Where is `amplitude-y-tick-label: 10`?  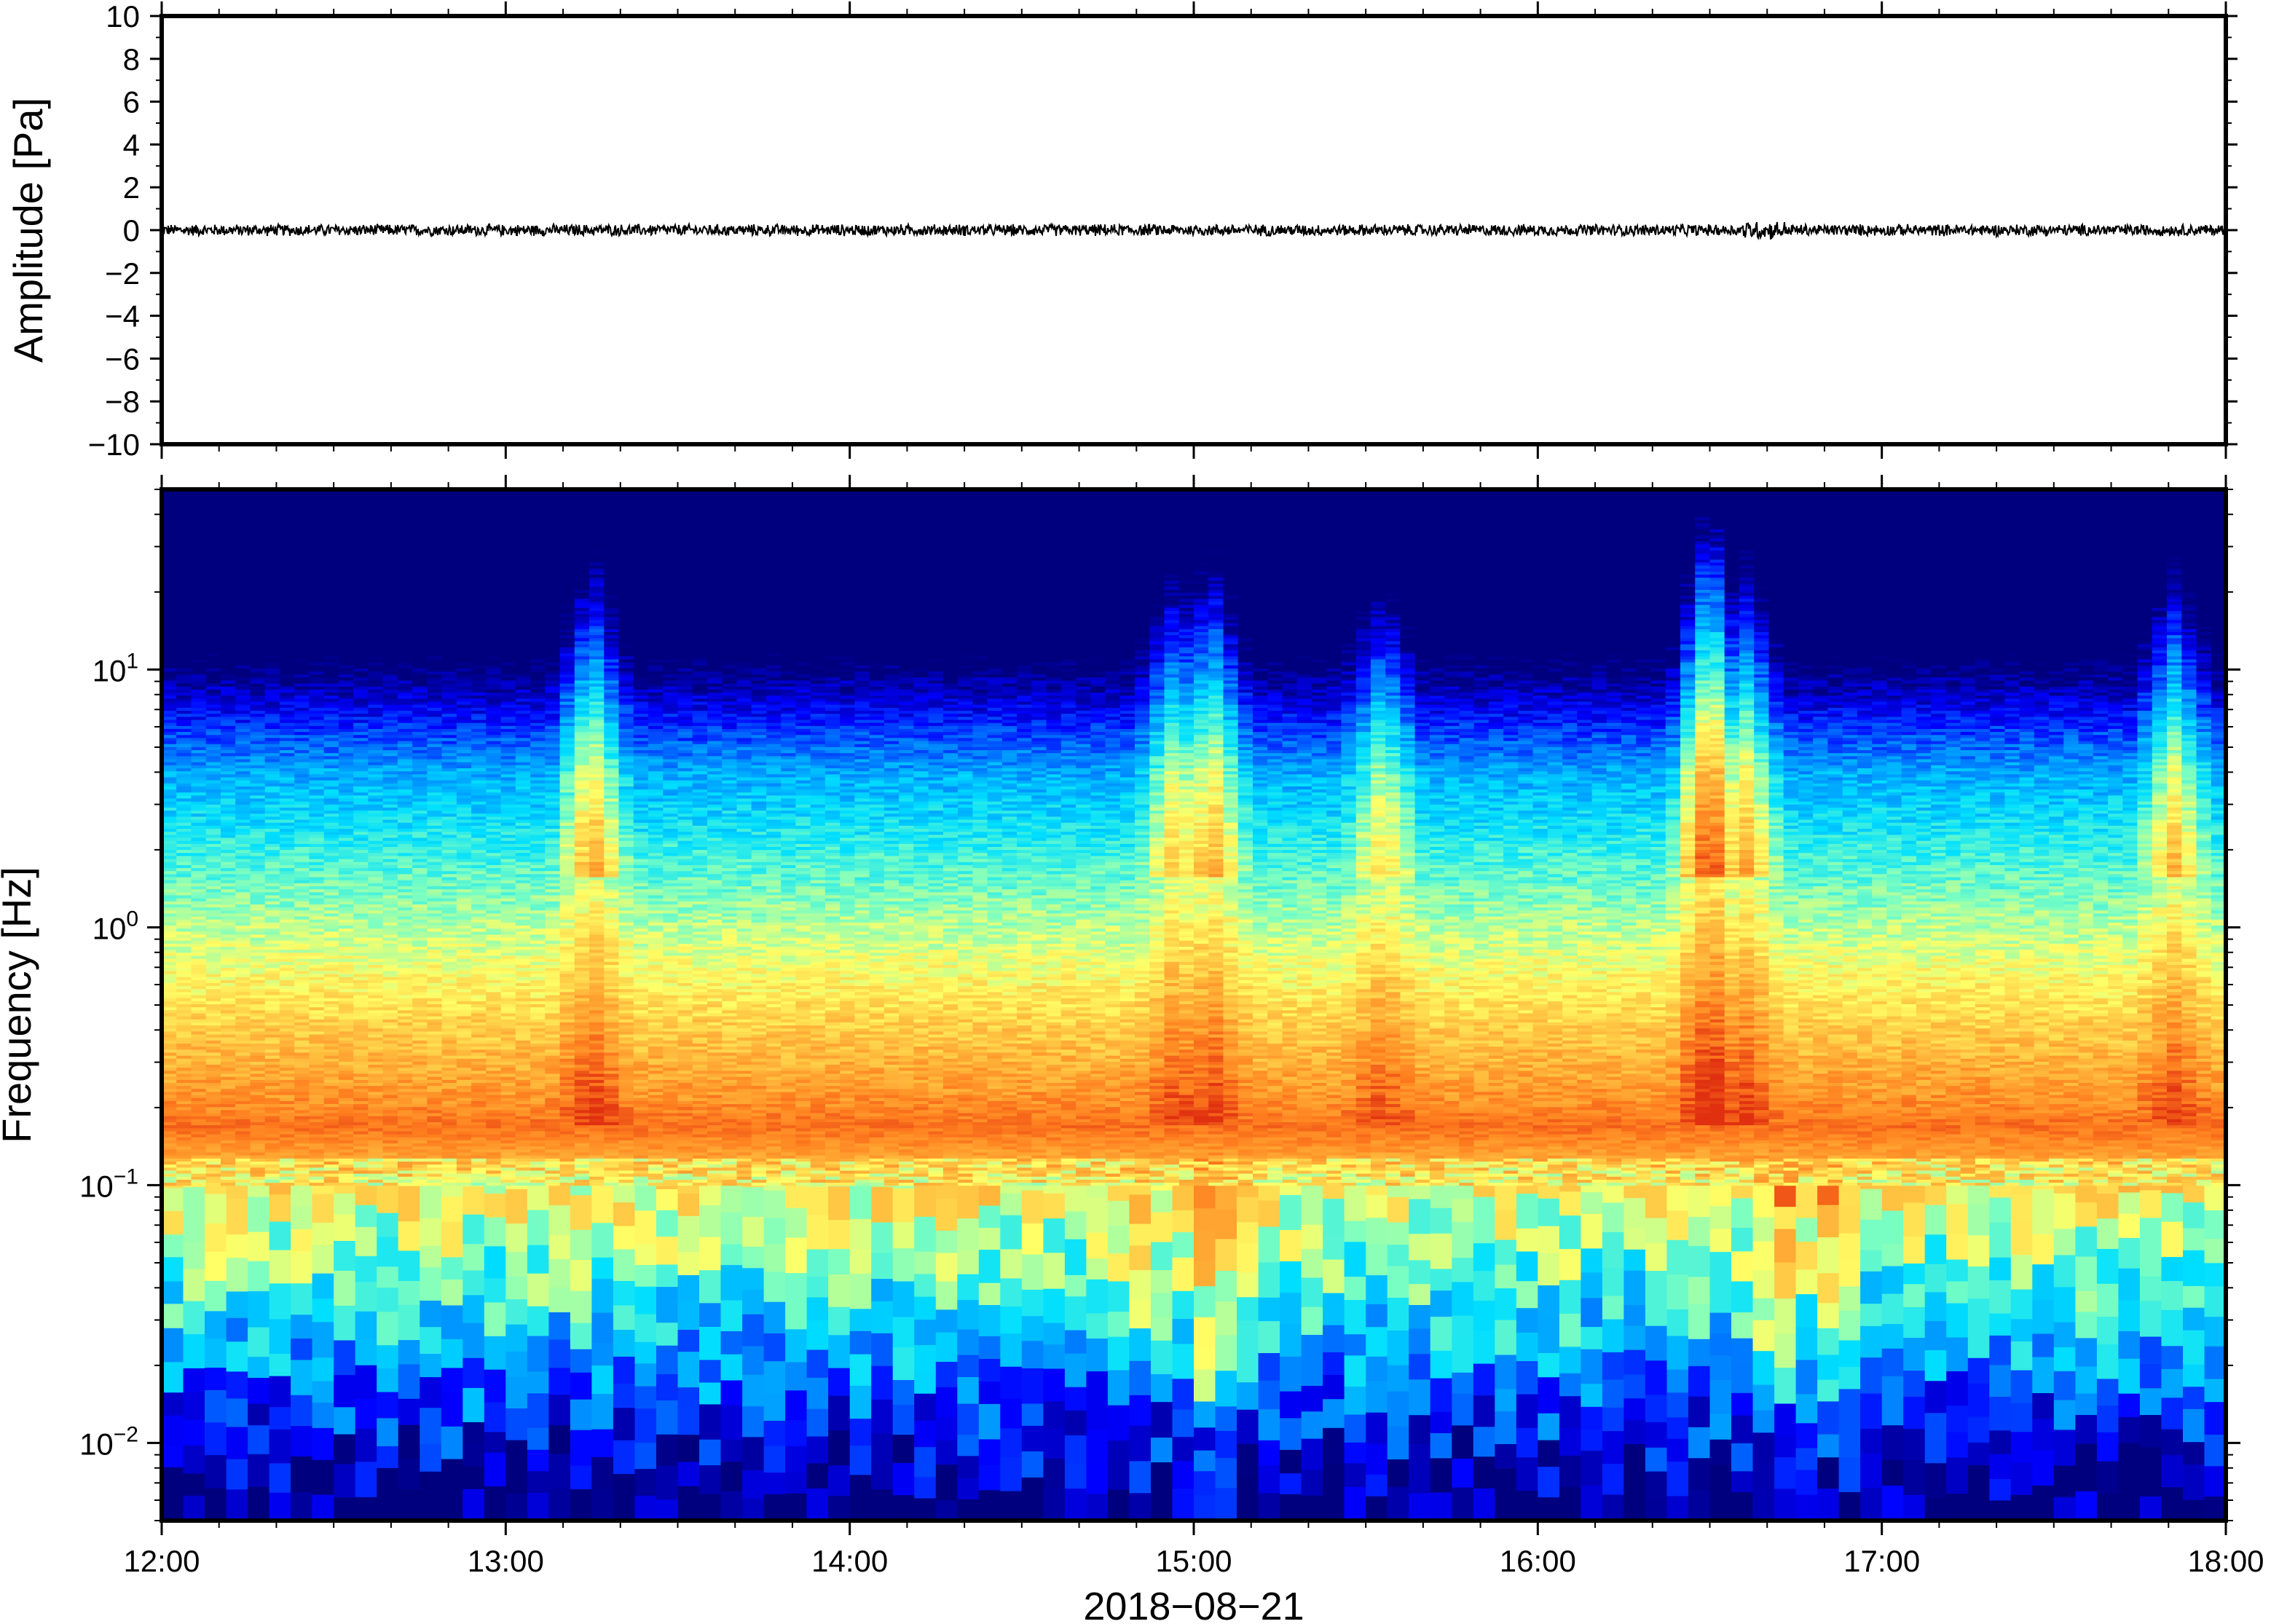 amplitude-y-tick-label: 10 is located at coordinates (123, 16).